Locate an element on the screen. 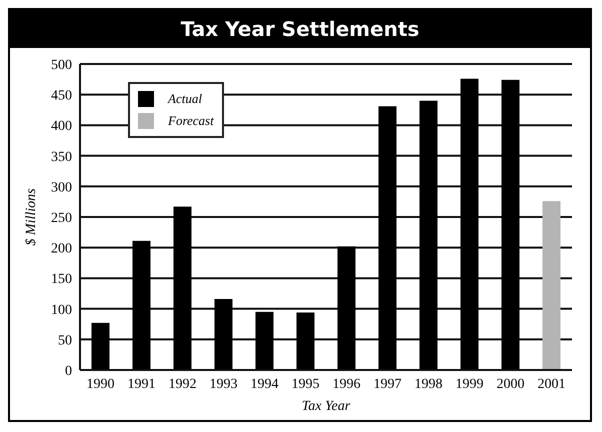 The height and width of the screenshot is (432, 602). y-tick-label: 50 is located at coordinates (65, 340).